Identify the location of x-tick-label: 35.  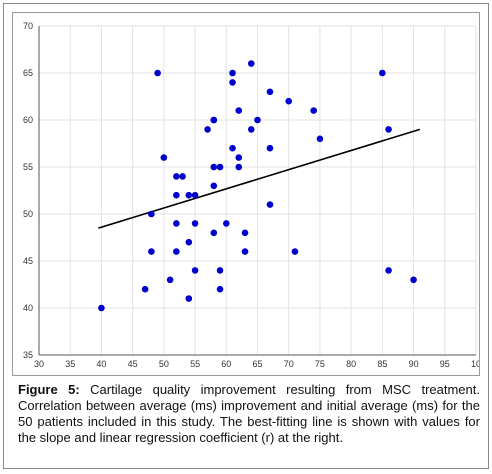
(70, 364).